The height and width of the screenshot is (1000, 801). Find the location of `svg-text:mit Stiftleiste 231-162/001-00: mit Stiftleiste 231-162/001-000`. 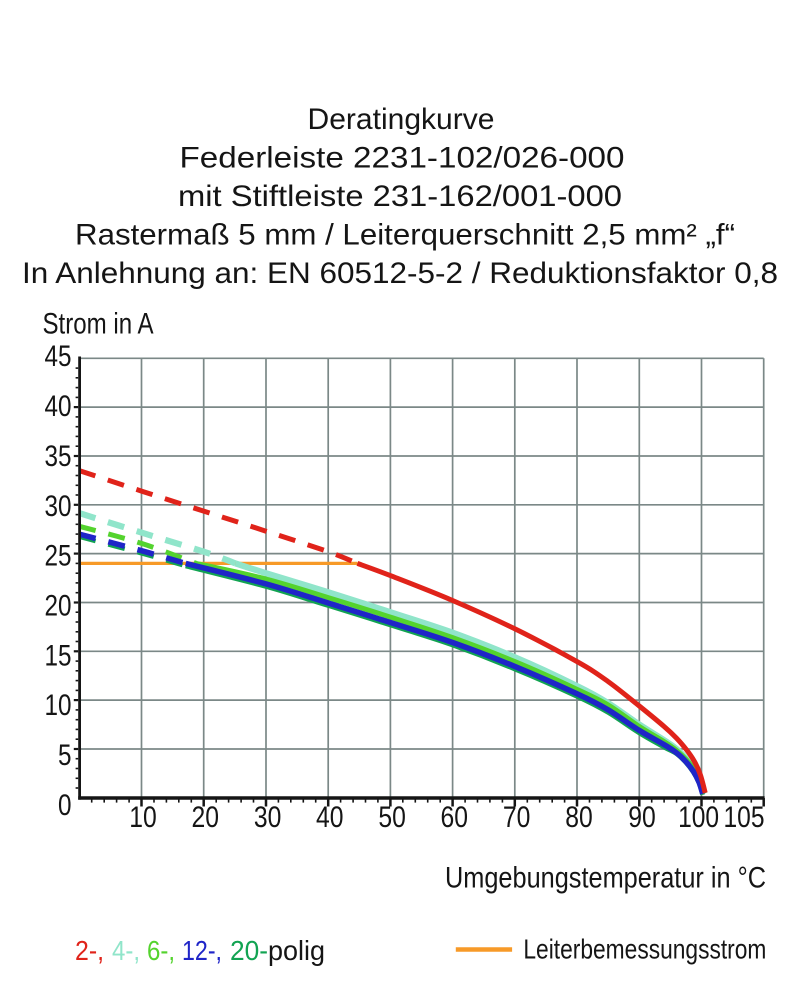

svg-text:mit Stiftleiste 231-162/001-00: mit Stiftleiste 231-162/001-000 is located at coordinates (400, 196).